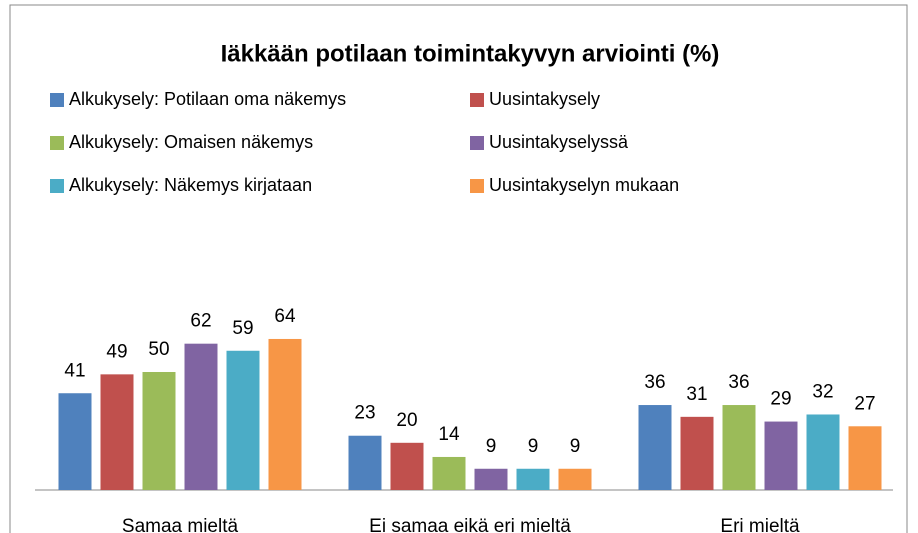  I want to click on data-label: 14, so click(449, 434).